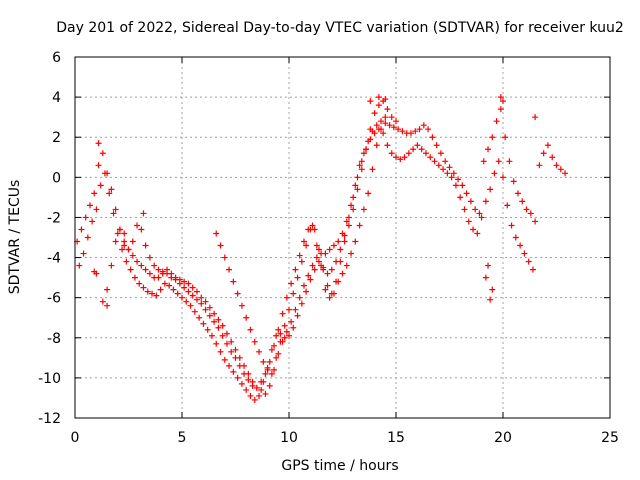  I want to click on x-tick-label: 15, so click(396, 438).